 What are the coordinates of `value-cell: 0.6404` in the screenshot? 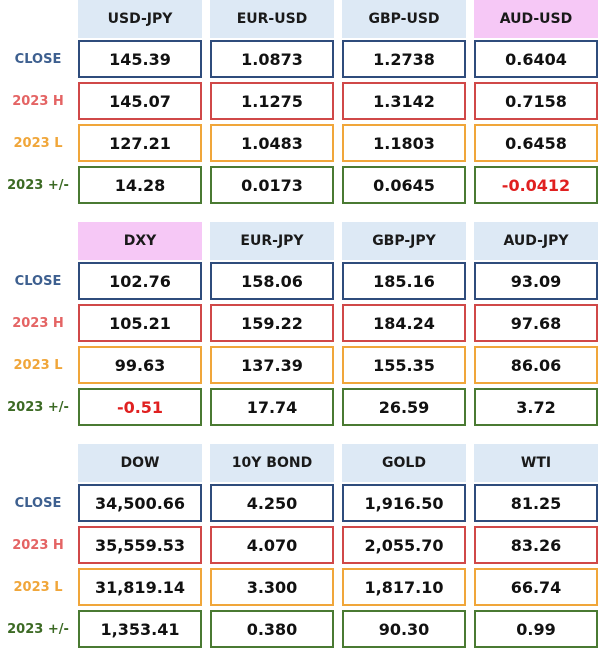 It's located at (536, 59).